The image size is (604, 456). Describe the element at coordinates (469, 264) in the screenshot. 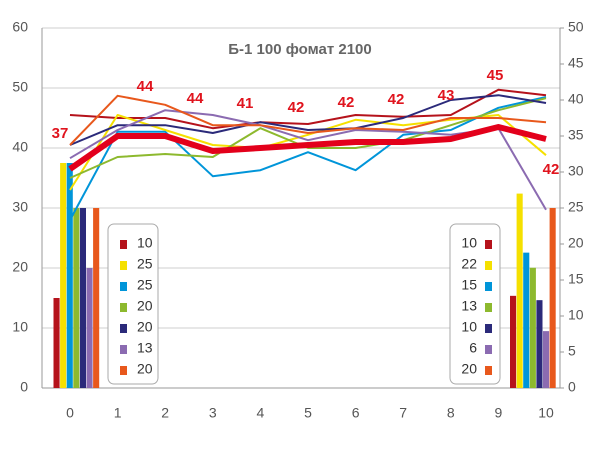

I see `legend-label: 22` at that location.